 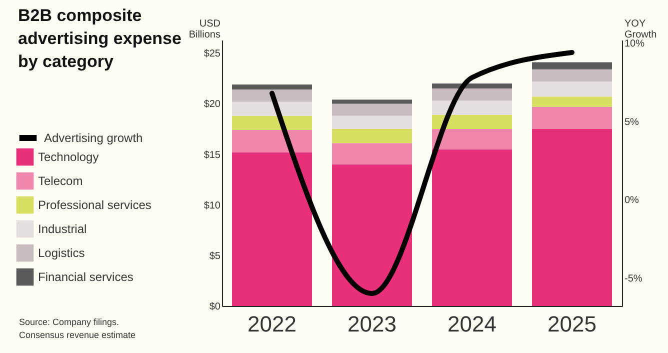 I want to click on y-tick-label: $25, so click(x=212, y=54).